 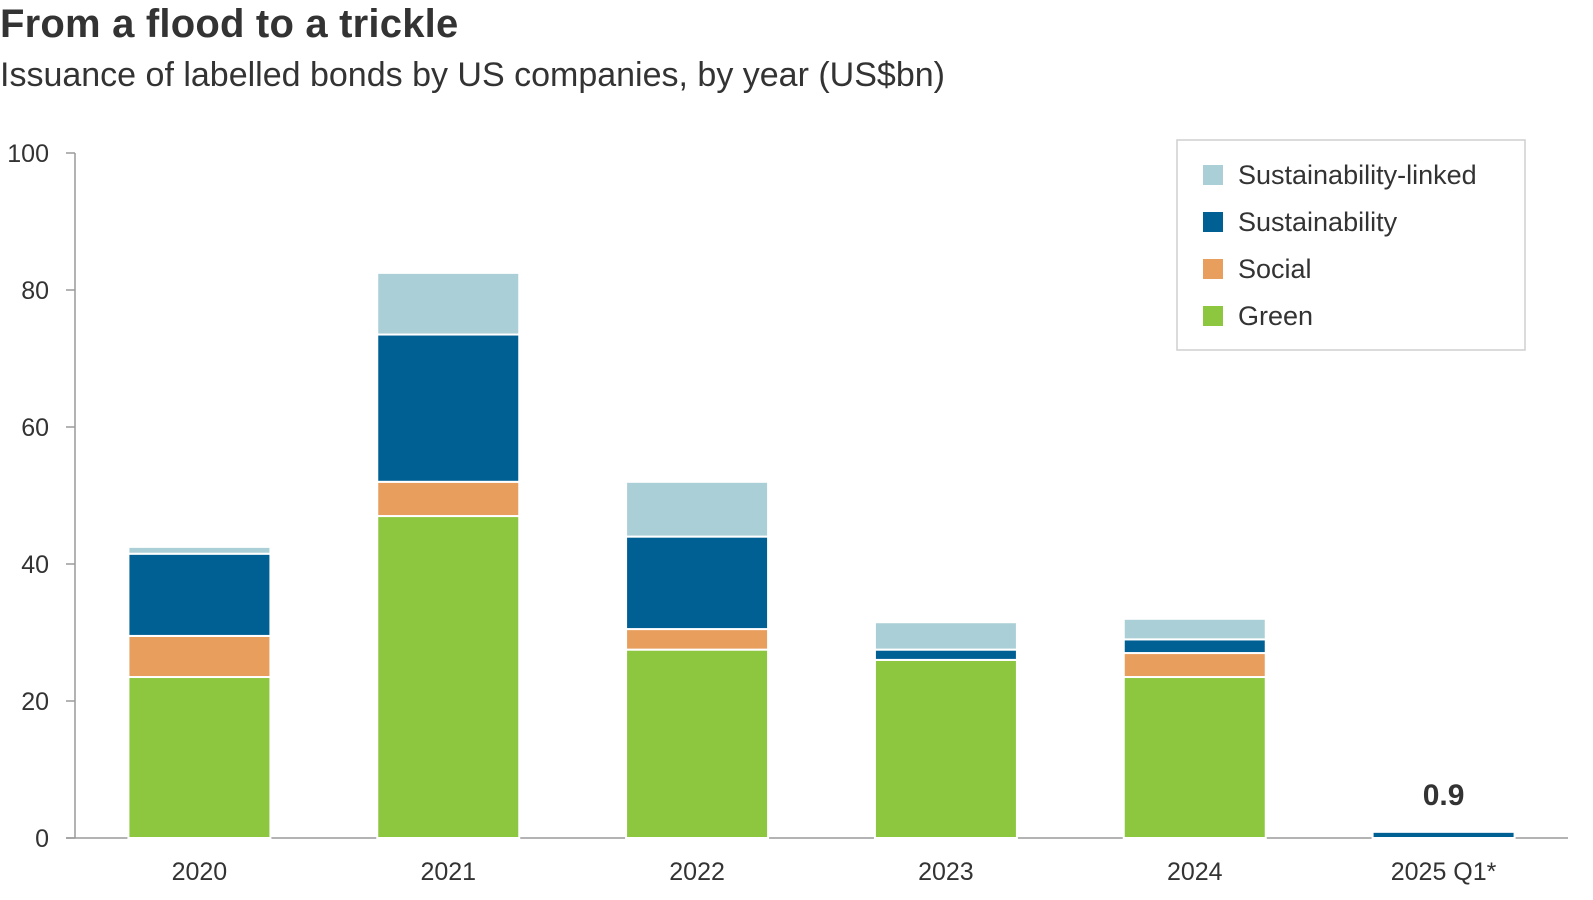 I want to click on y-tick-label: 100, so click(x=28, y=154).